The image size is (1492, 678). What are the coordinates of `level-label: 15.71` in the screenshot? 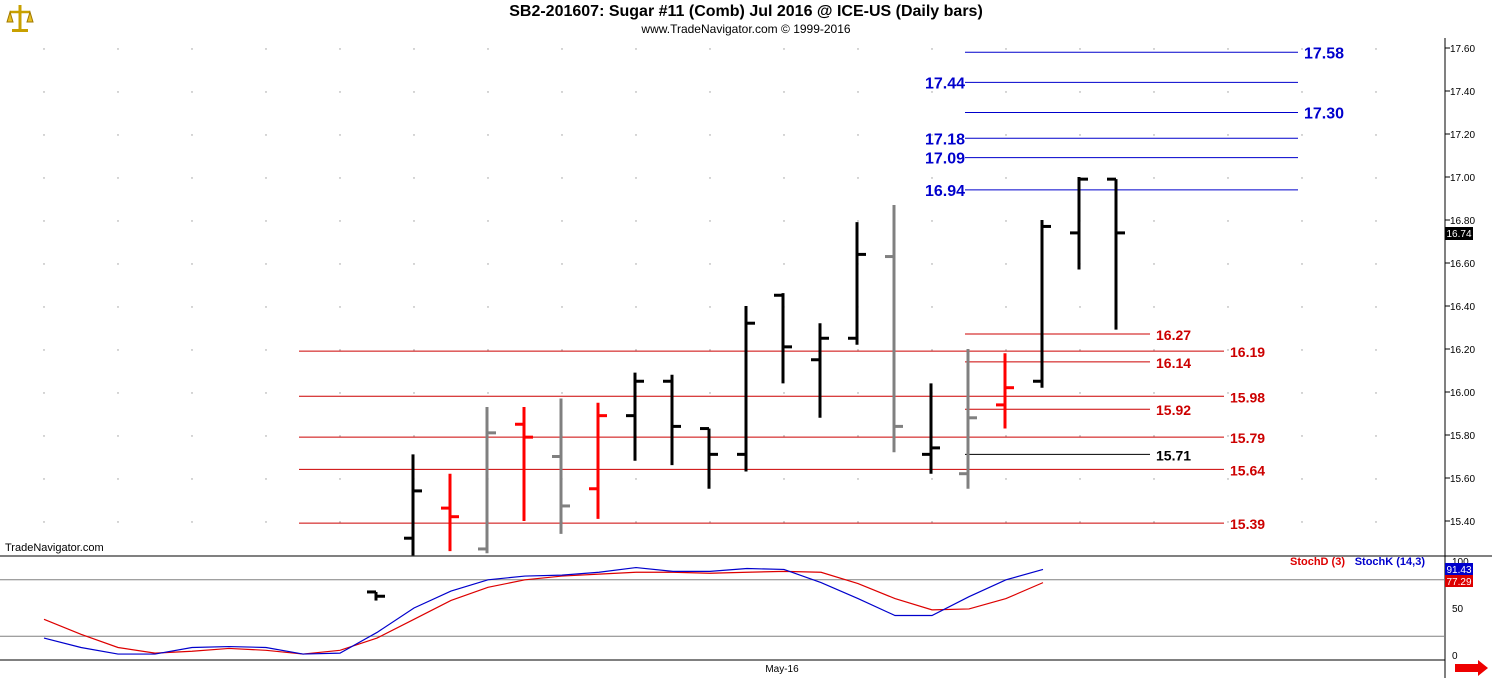 It's located at (1173, 455).